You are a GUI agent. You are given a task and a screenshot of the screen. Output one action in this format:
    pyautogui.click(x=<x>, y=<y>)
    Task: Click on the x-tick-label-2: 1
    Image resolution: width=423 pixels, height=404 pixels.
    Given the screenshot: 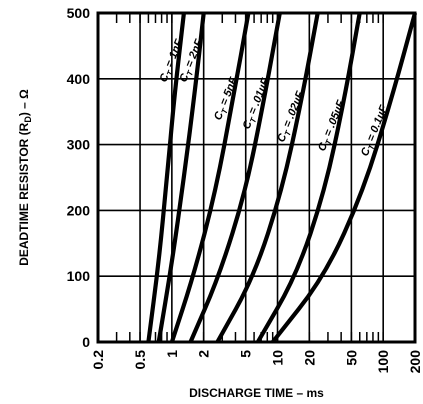 What is the action you would take?
    pyautogui.click(x=172, y=354)
    